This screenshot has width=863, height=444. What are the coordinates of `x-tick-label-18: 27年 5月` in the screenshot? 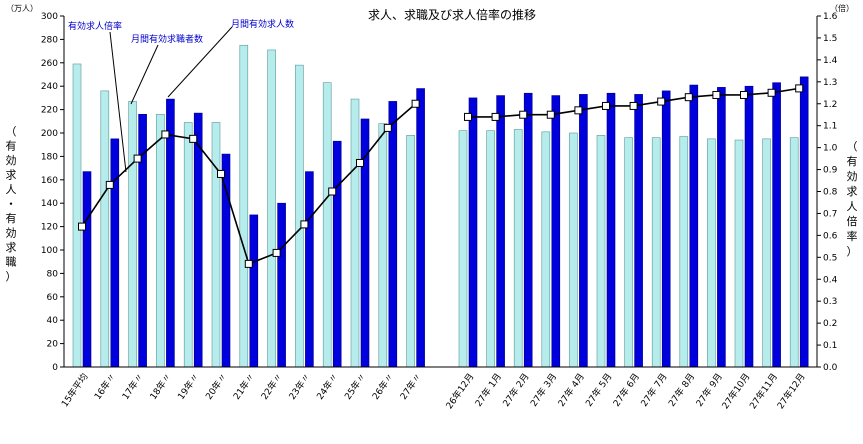 It's located at (599, 390).